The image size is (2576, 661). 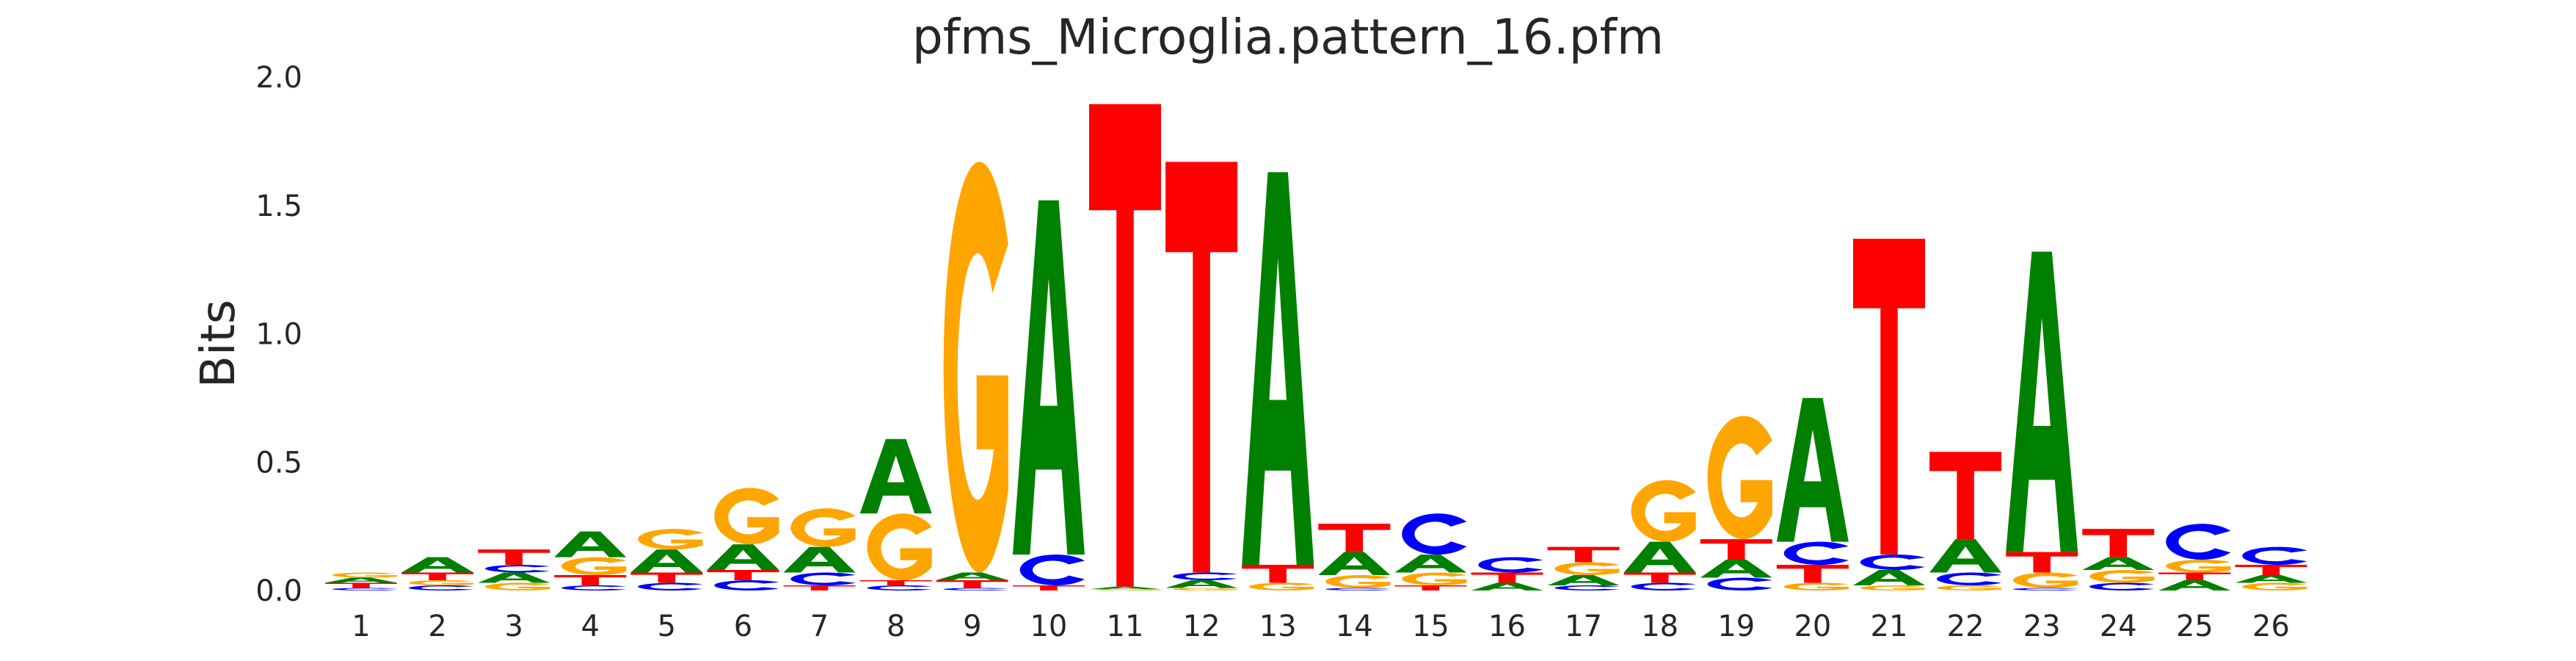 I want to click on x-tick-label: 26, so click(x=2271, y=626).